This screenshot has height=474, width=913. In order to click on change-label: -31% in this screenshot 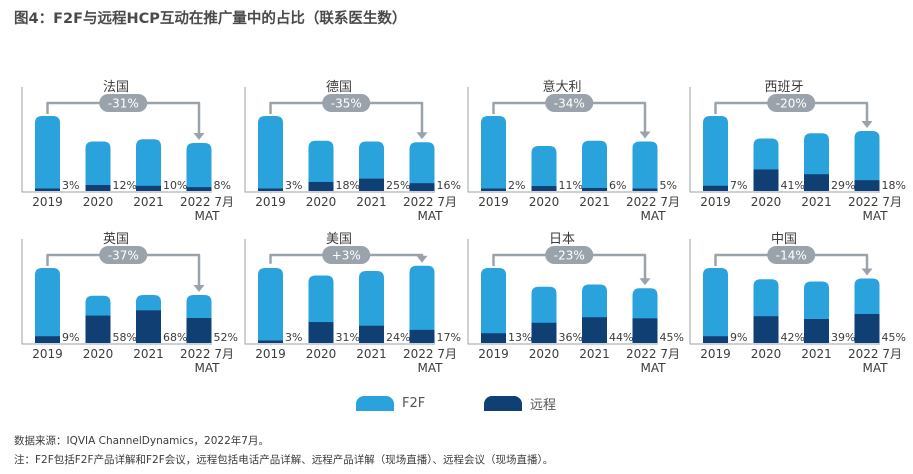, I will do `click(123, 104)`.